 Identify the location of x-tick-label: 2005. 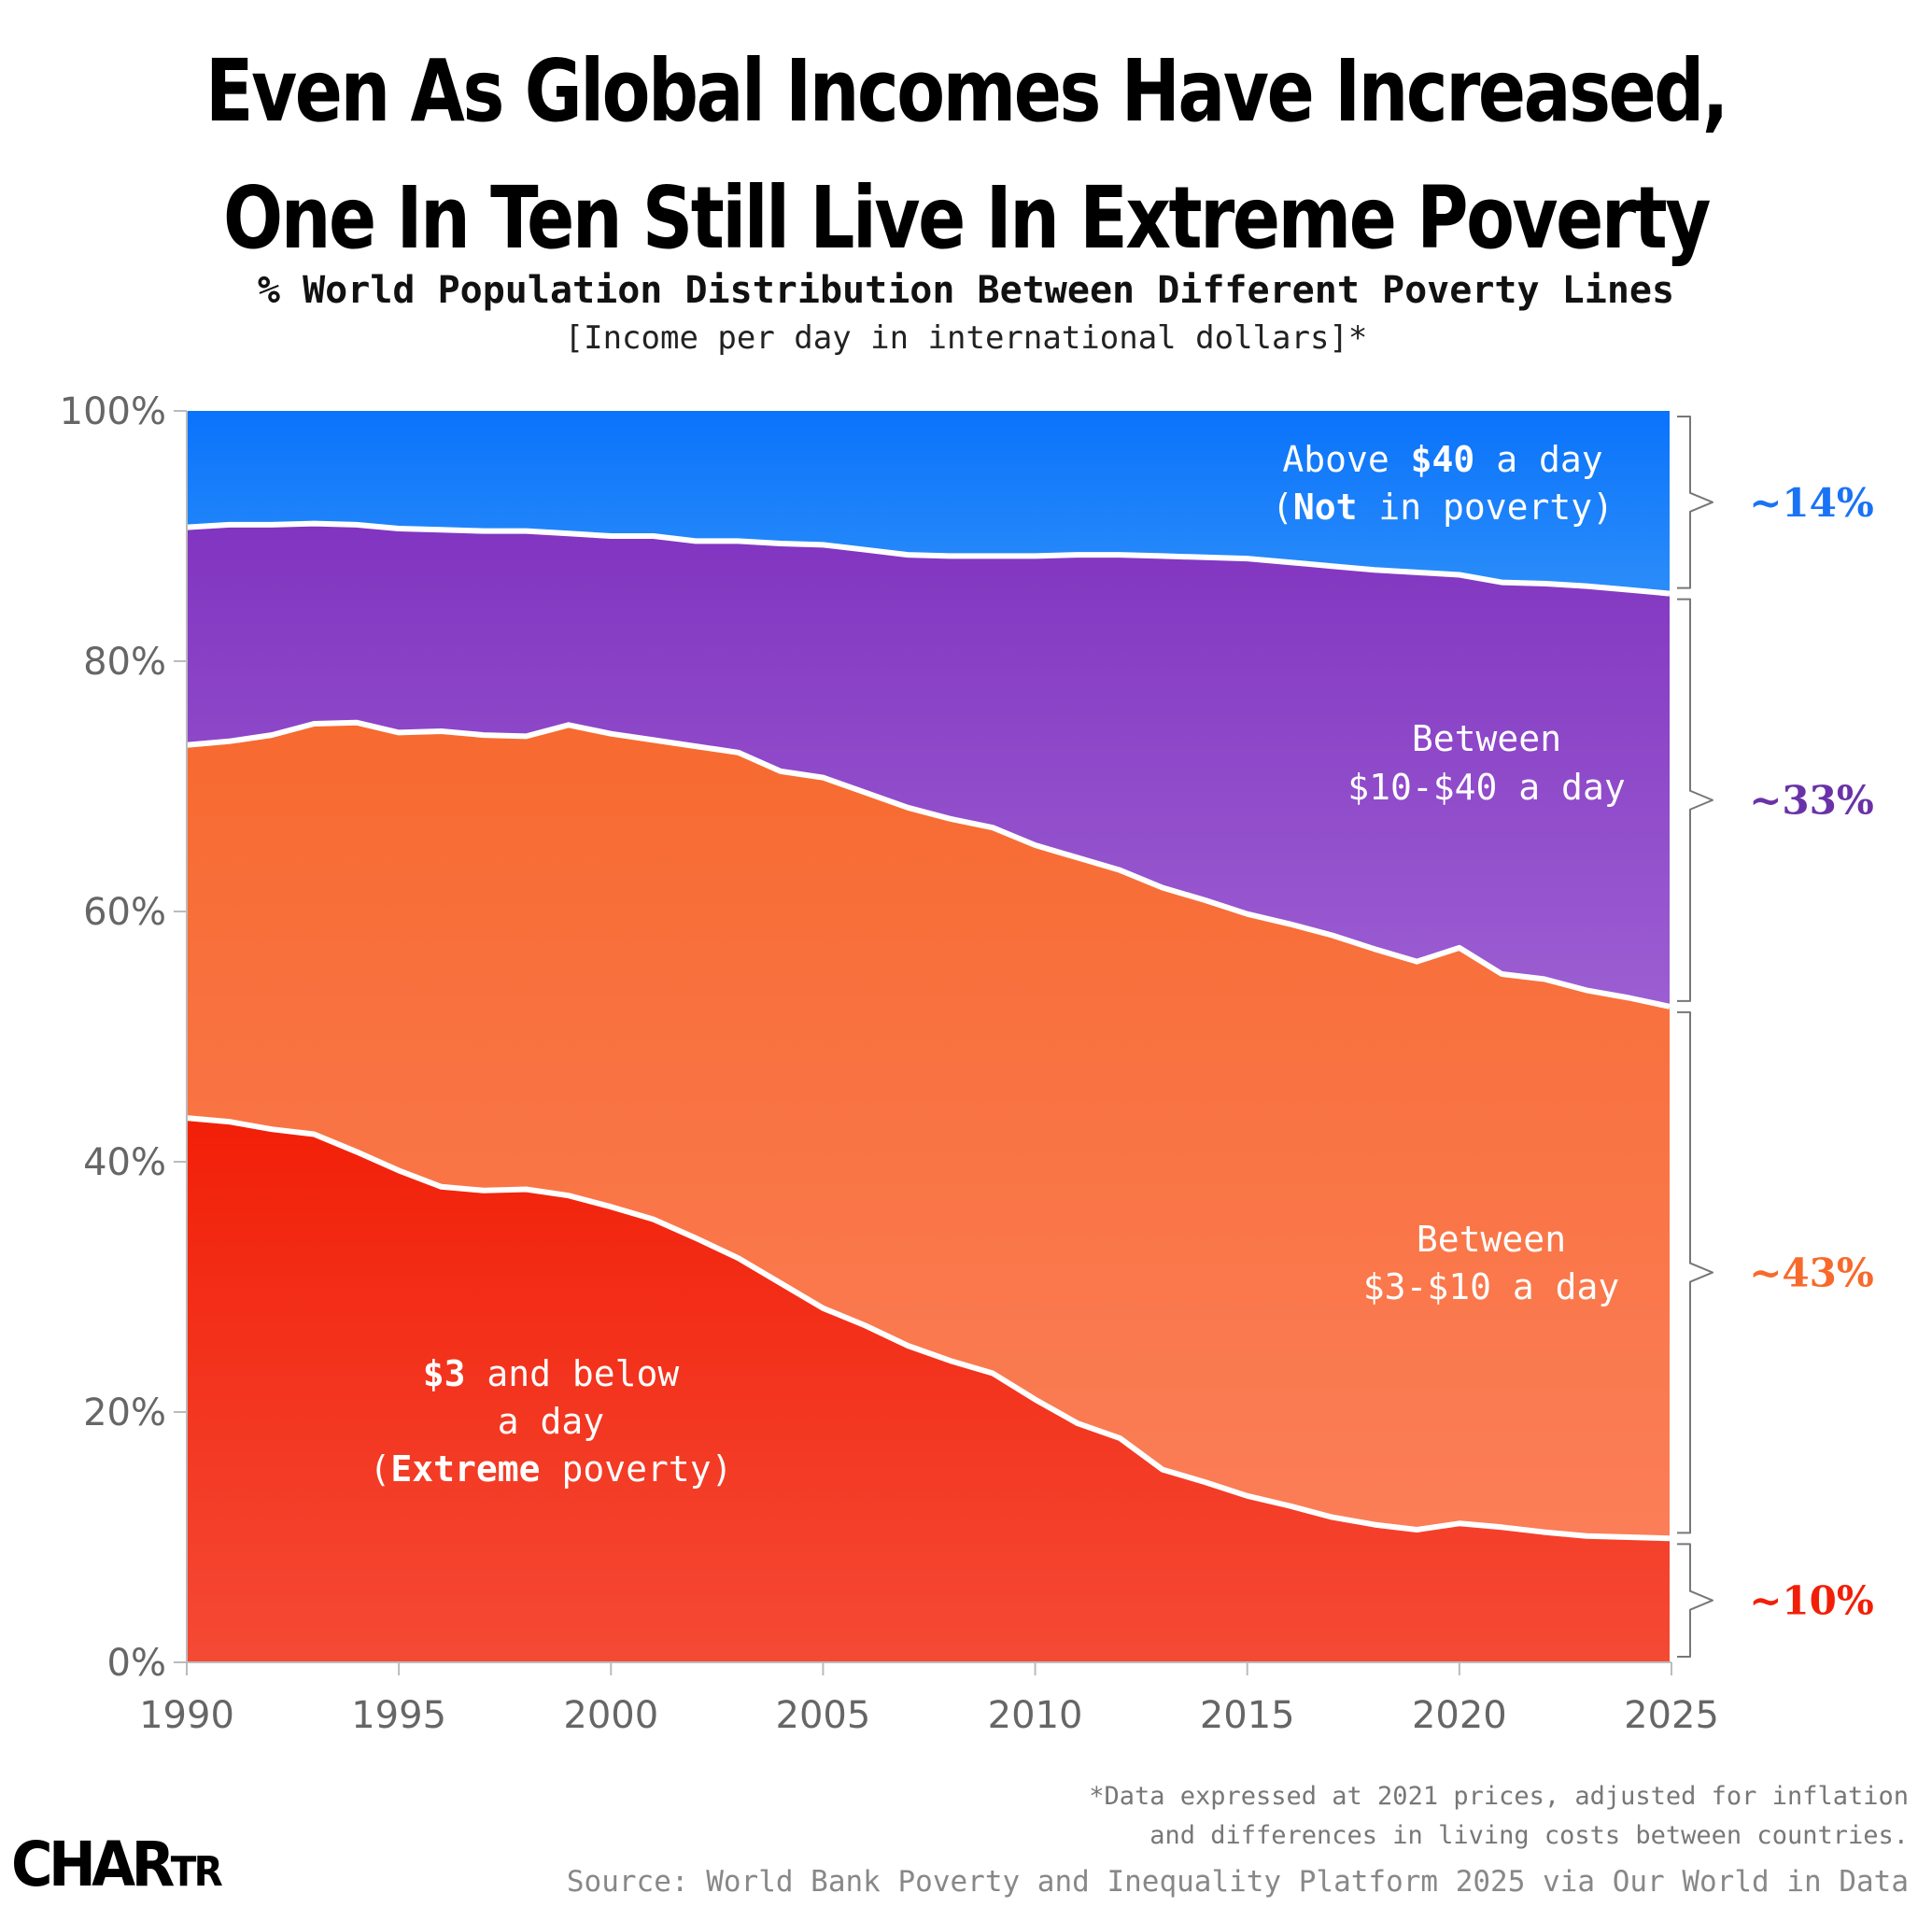
(823, 1715).